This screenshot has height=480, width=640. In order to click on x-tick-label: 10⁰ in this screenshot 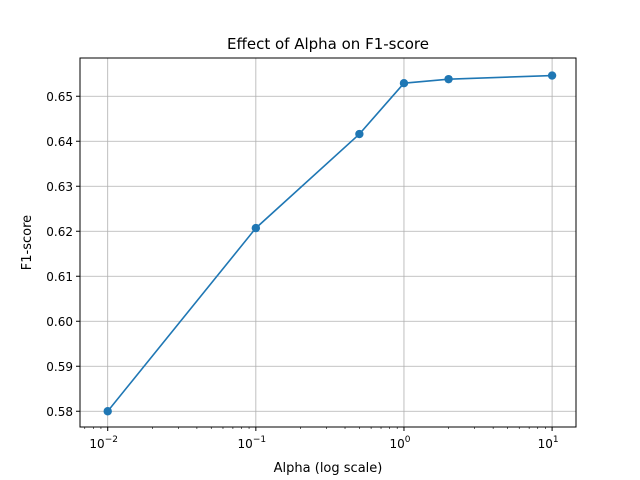, I will do `click(399, 443)`.